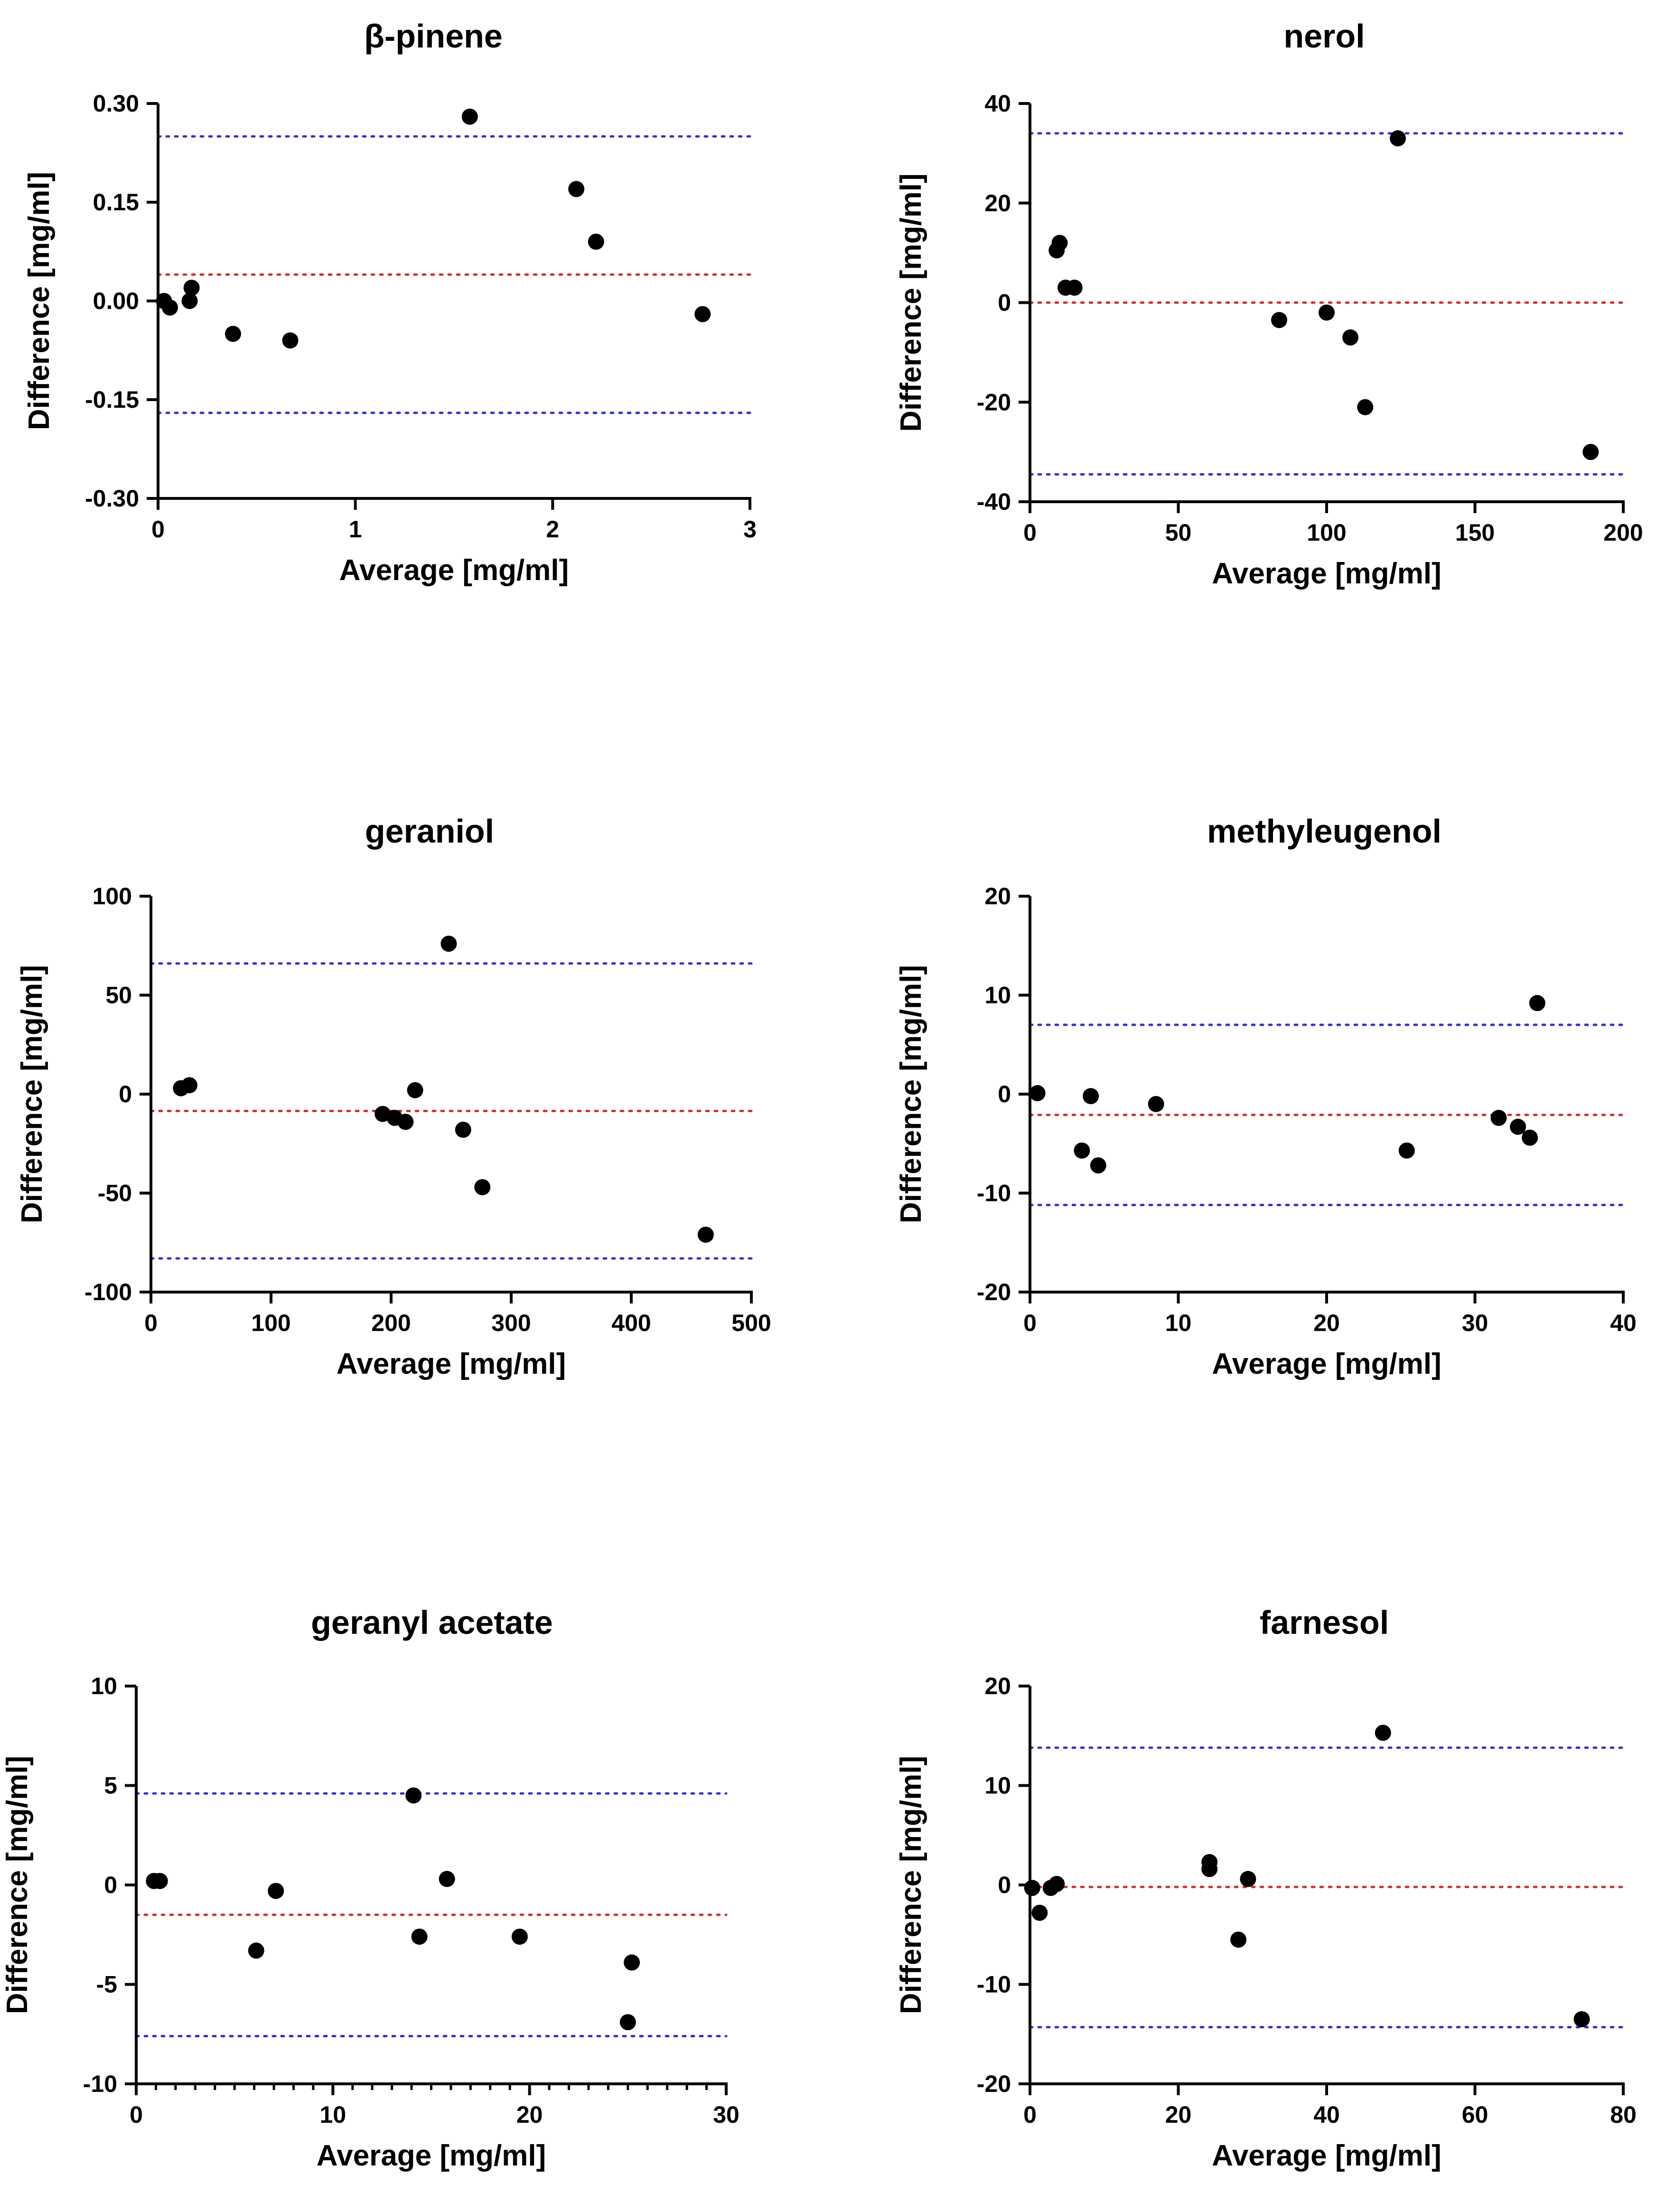 Image resolution: width=1666 pixels, height=2212 pixels. What do you see at coordinates (115, 1193) in the screenshot?
I see `y-tick-label: -50` at bounding box center [115, 1193].